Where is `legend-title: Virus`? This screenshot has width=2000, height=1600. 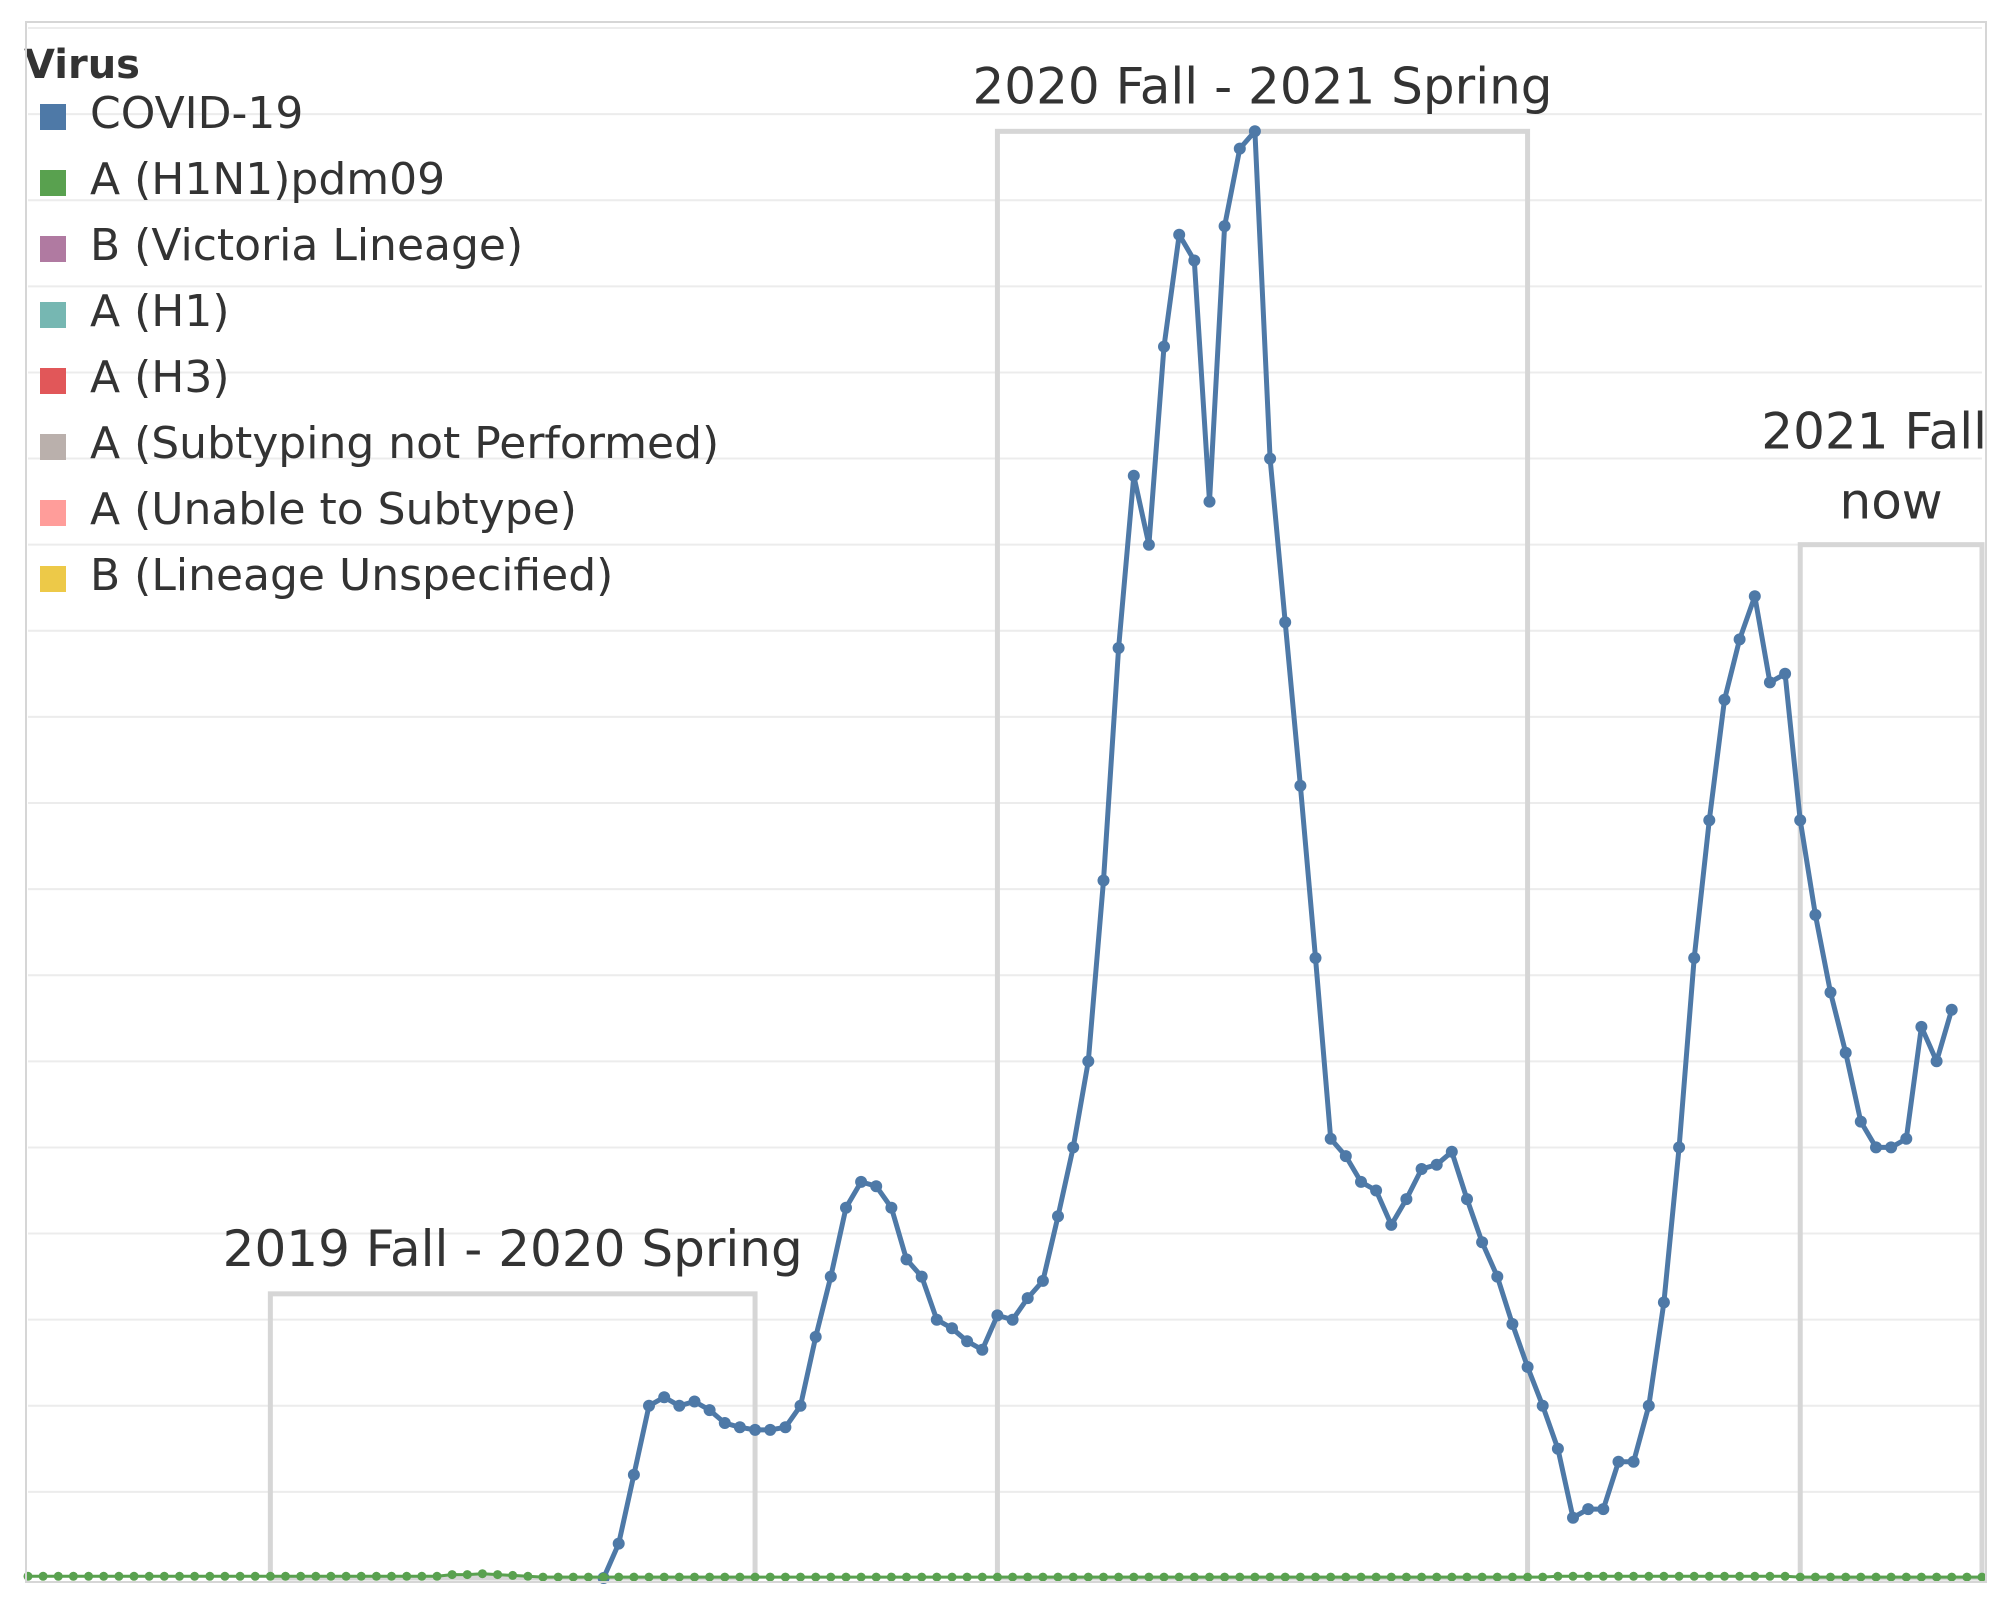 legend-title: Virus is located at coordinates (82, 65).